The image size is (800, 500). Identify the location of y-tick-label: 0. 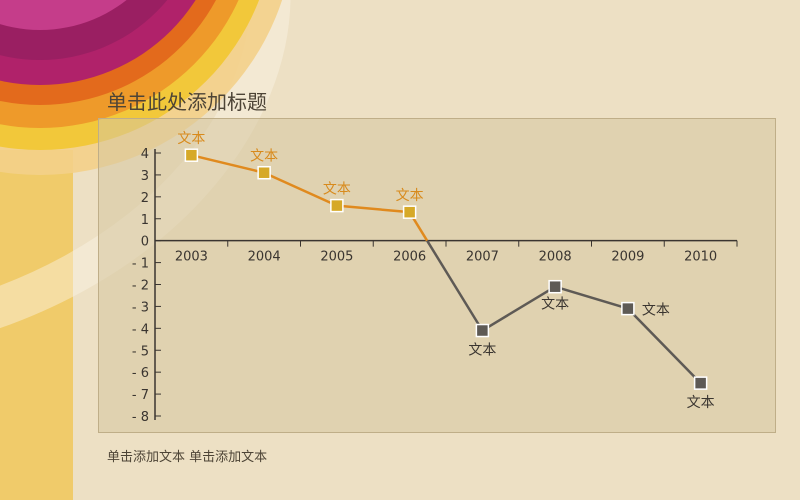
(145, 242).